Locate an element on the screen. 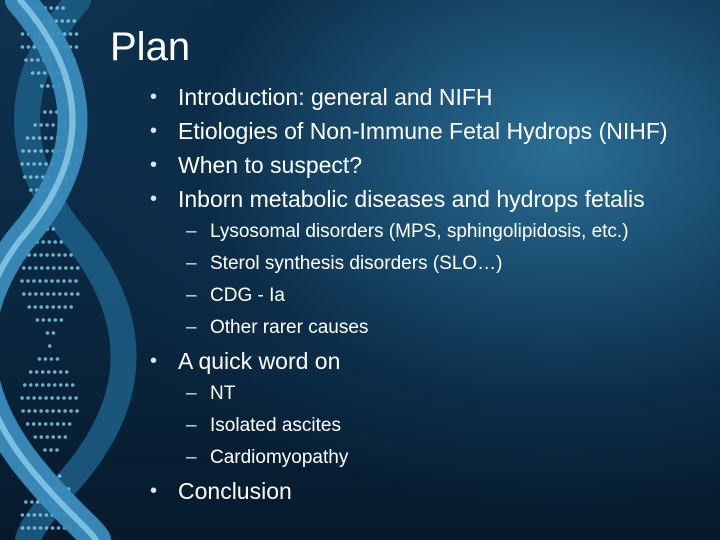  bullet-text: CDG - Ia is located at coordinates (247, 295).